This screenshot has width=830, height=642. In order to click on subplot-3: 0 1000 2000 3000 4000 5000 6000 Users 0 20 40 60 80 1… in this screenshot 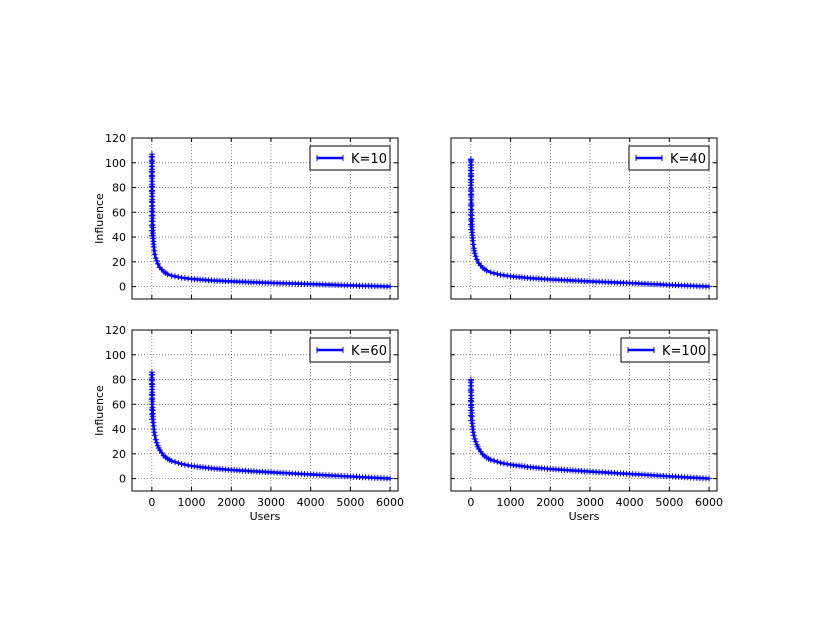, I will do `click(248, 423)`.